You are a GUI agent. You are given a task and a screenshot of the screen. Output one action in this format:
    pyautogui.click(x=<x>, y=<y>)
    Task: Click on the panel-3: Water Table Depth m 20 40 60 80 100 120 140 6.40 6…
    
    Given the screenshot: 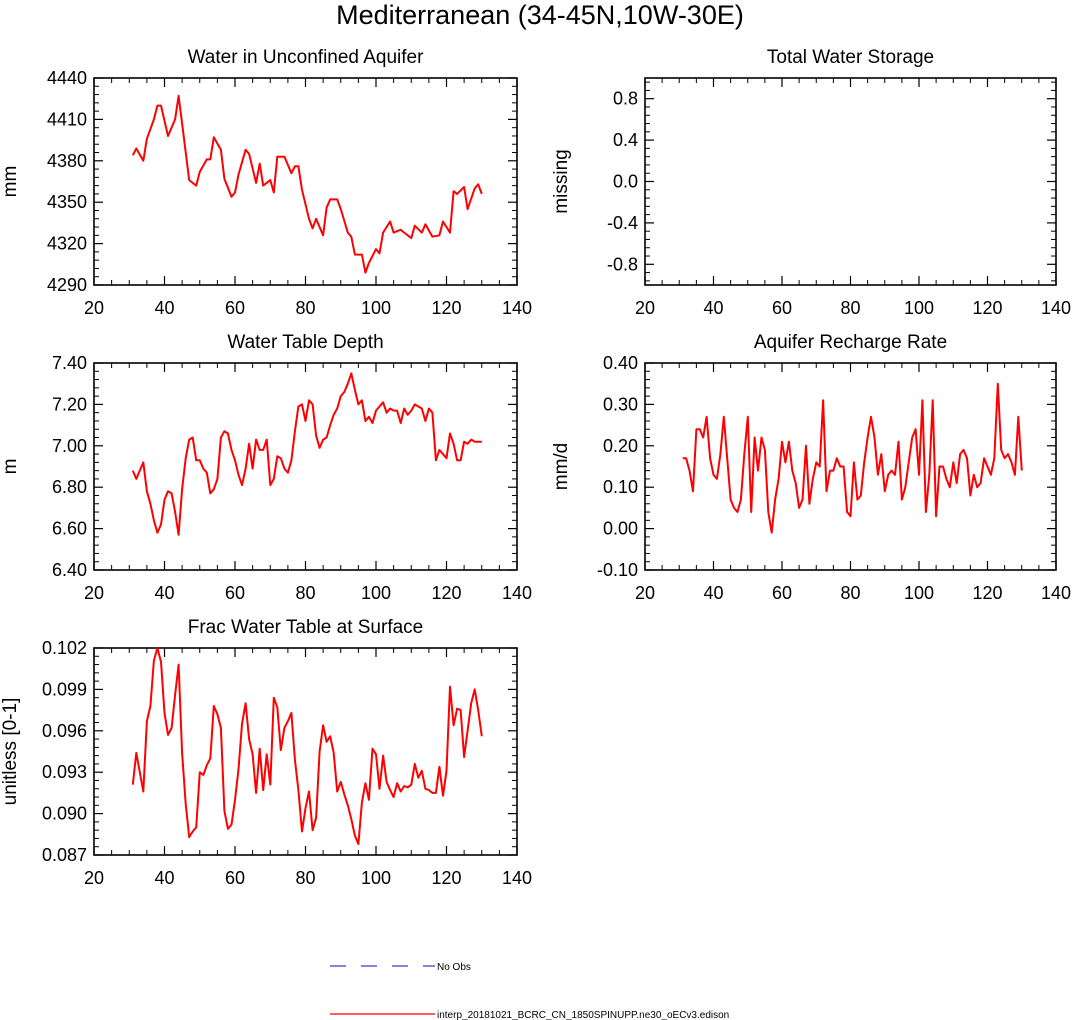 What is the action you would take?
    pyautogui.click(x=266, y=467)
    